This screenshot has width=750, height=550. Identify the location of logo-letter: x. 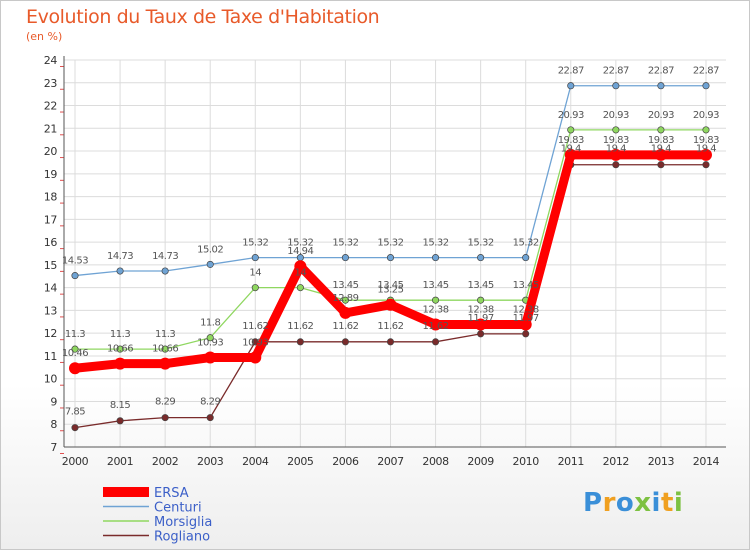
(643, 503).